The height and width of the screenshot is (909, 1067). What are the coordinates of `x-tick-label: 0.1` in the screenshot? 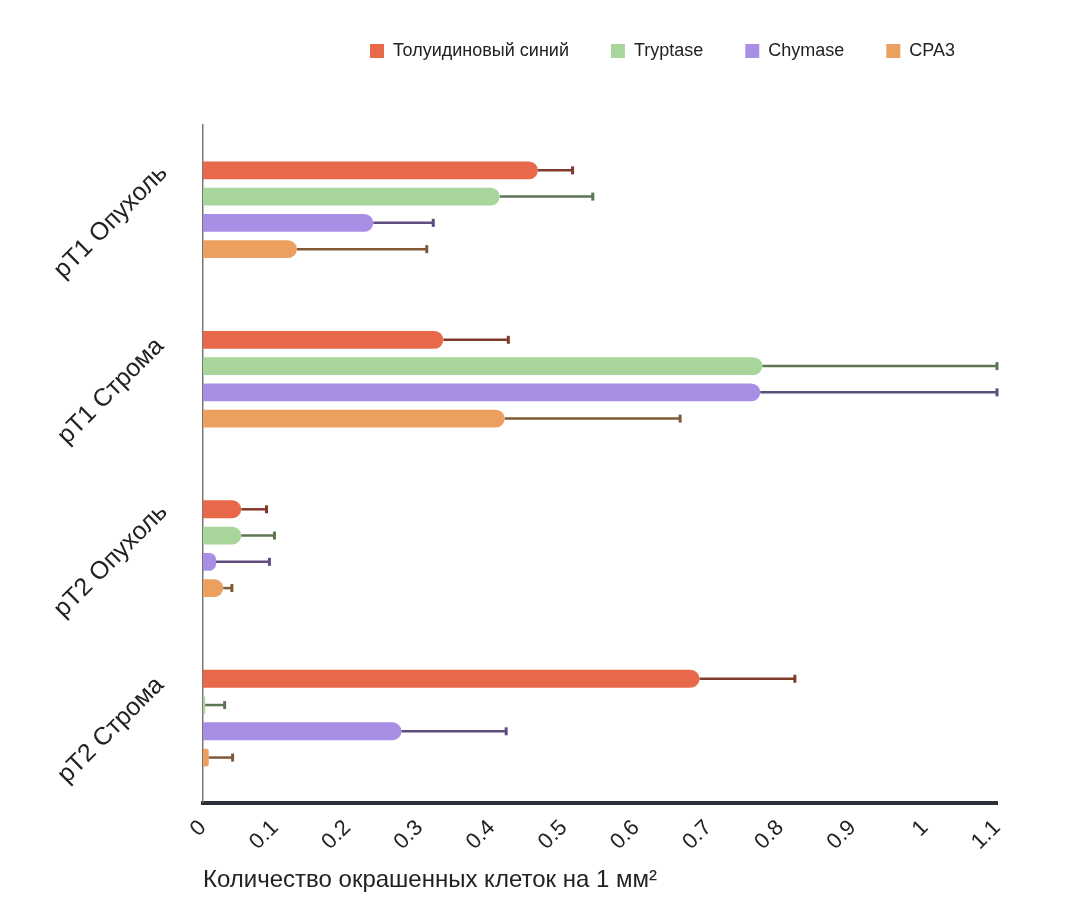 It's located at (263, 834).